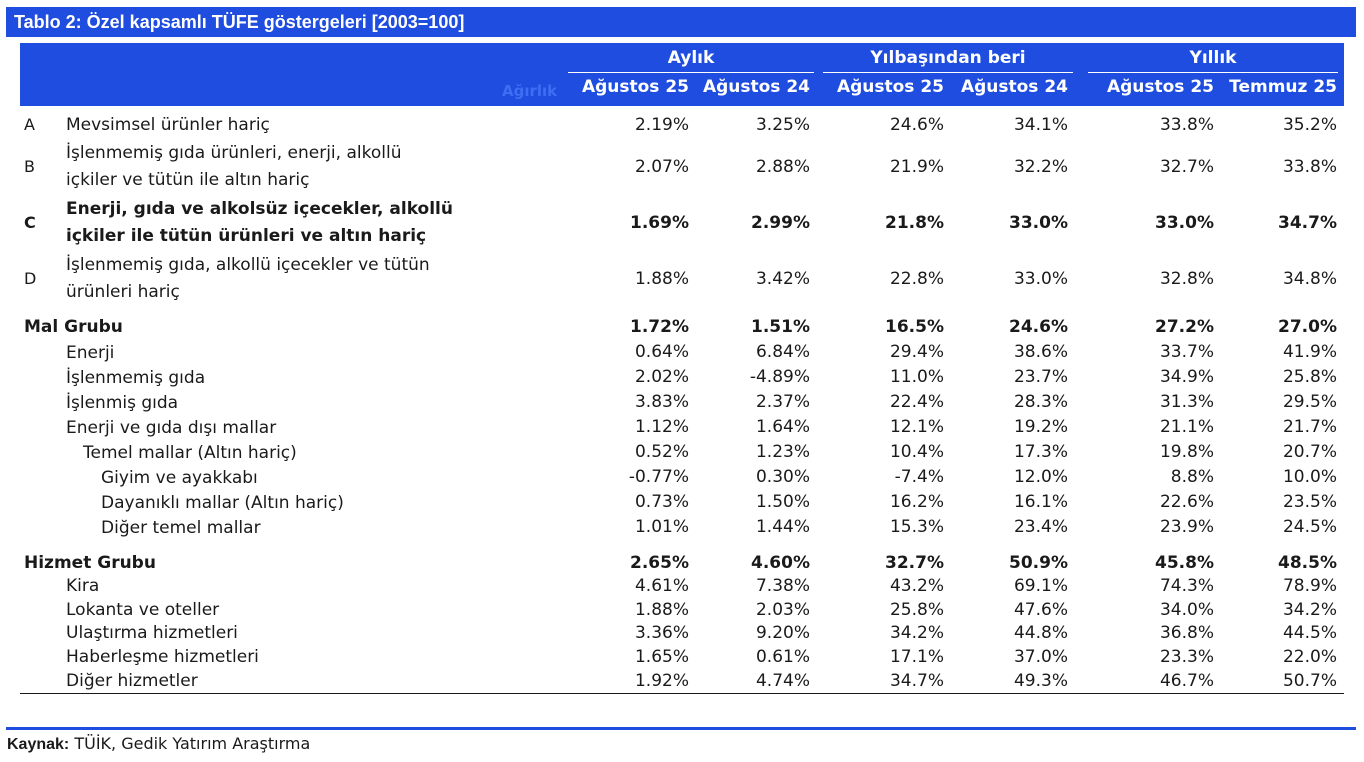  I want to click on row-label: Kira, so click(83, 586).